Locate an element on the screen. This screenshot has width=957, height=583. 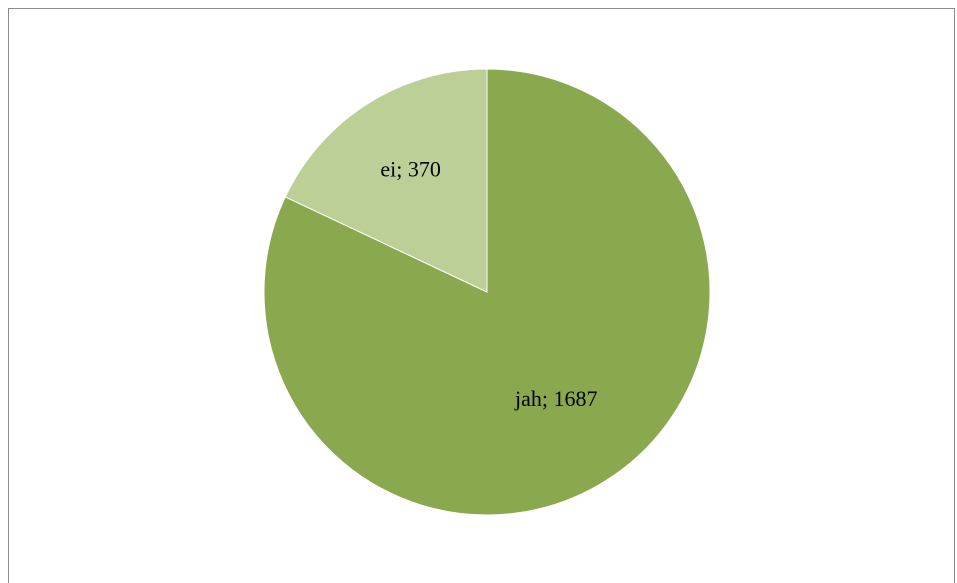
data-label-ei: ei; 370 is located at coordinates (410, 169).